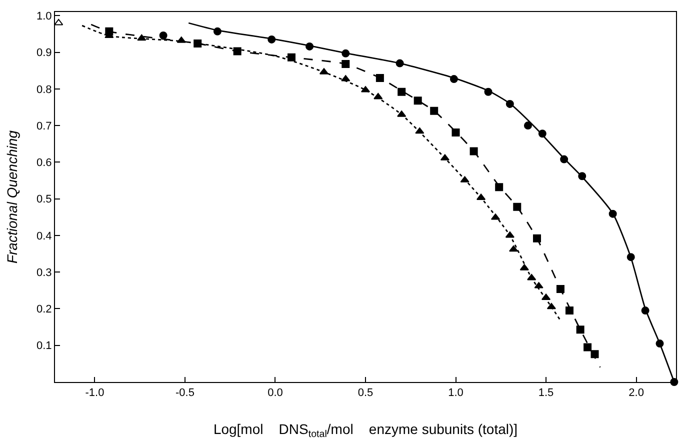 The height and width of the screenshot is (440, 682). What do you see at coordinates (44, 53) in the screenshot?
I see `y-tick-label: 0.9` at bounding box center [44, 53].